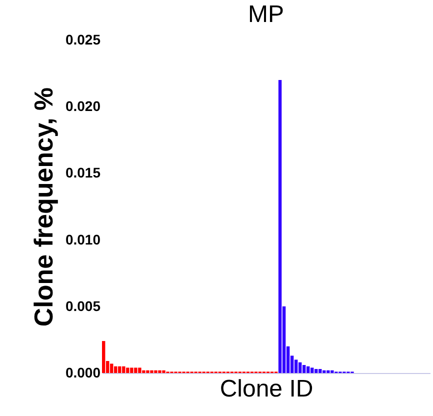 Image resolution: width=433 pixels, height=416 pixels. I want to click on y-tick-label: 0.020, so click(83, 106).